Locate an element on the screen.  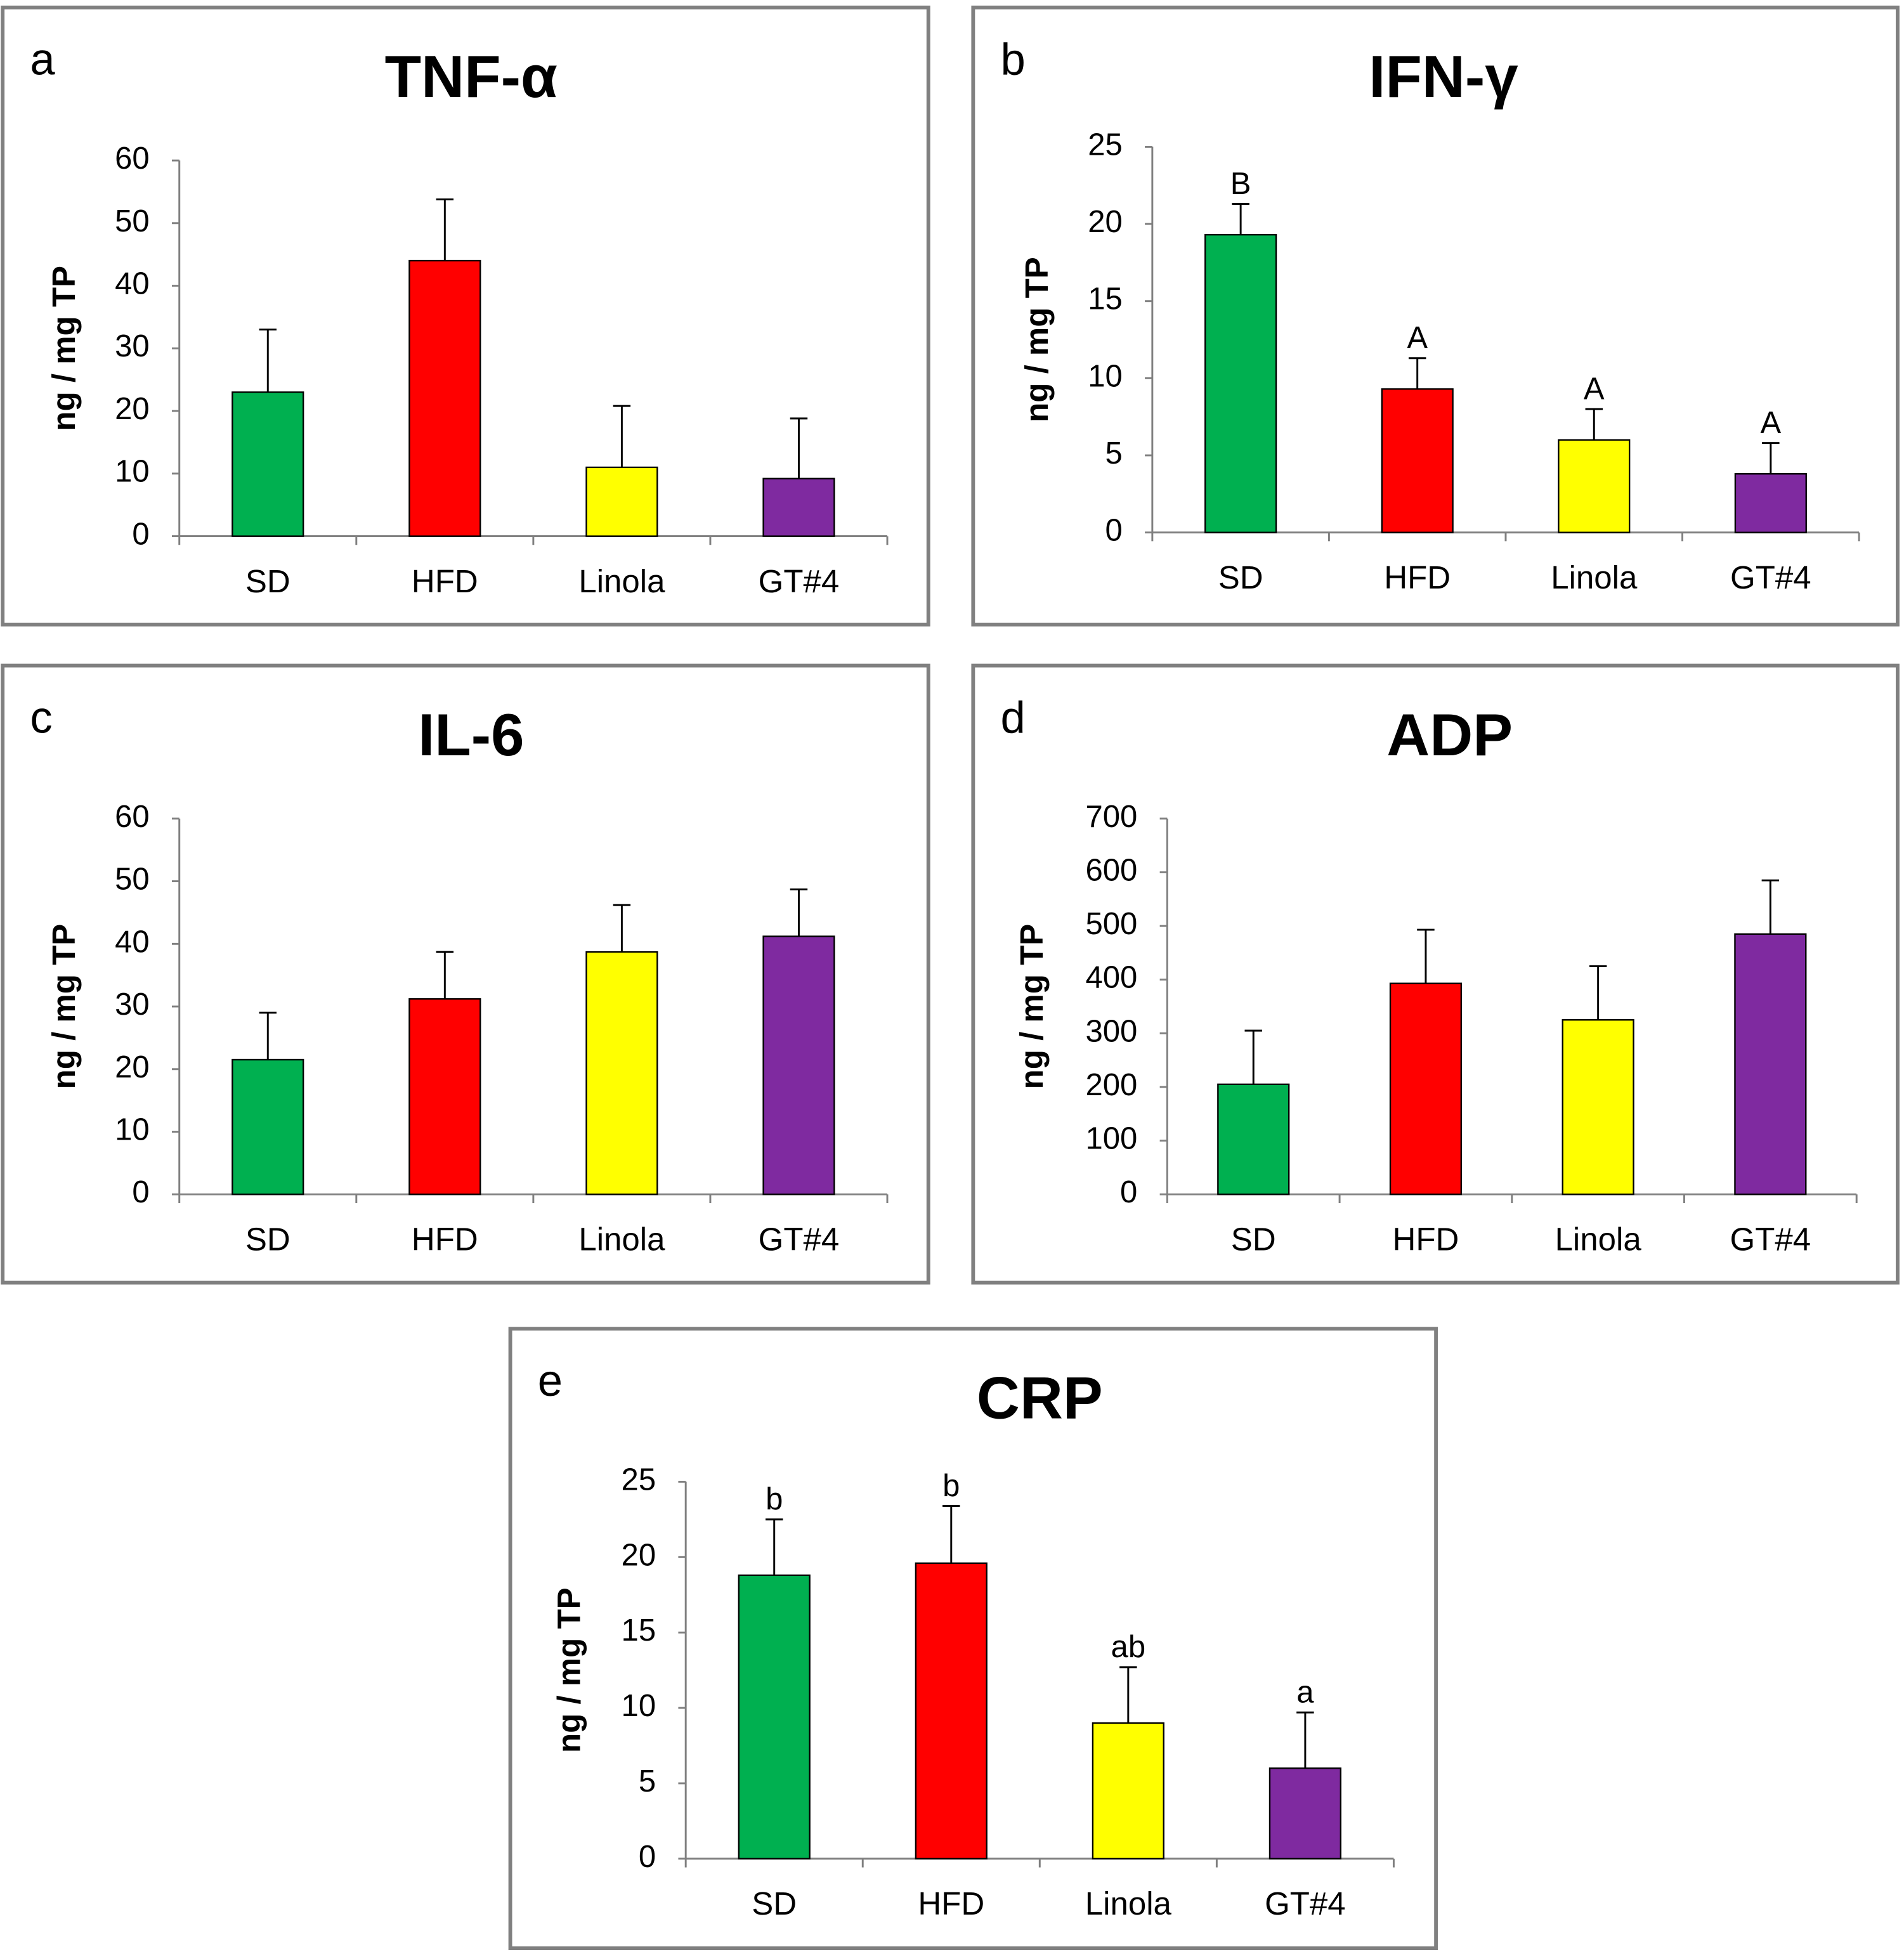
panel-letter: c is located at coordinates (41, 717).